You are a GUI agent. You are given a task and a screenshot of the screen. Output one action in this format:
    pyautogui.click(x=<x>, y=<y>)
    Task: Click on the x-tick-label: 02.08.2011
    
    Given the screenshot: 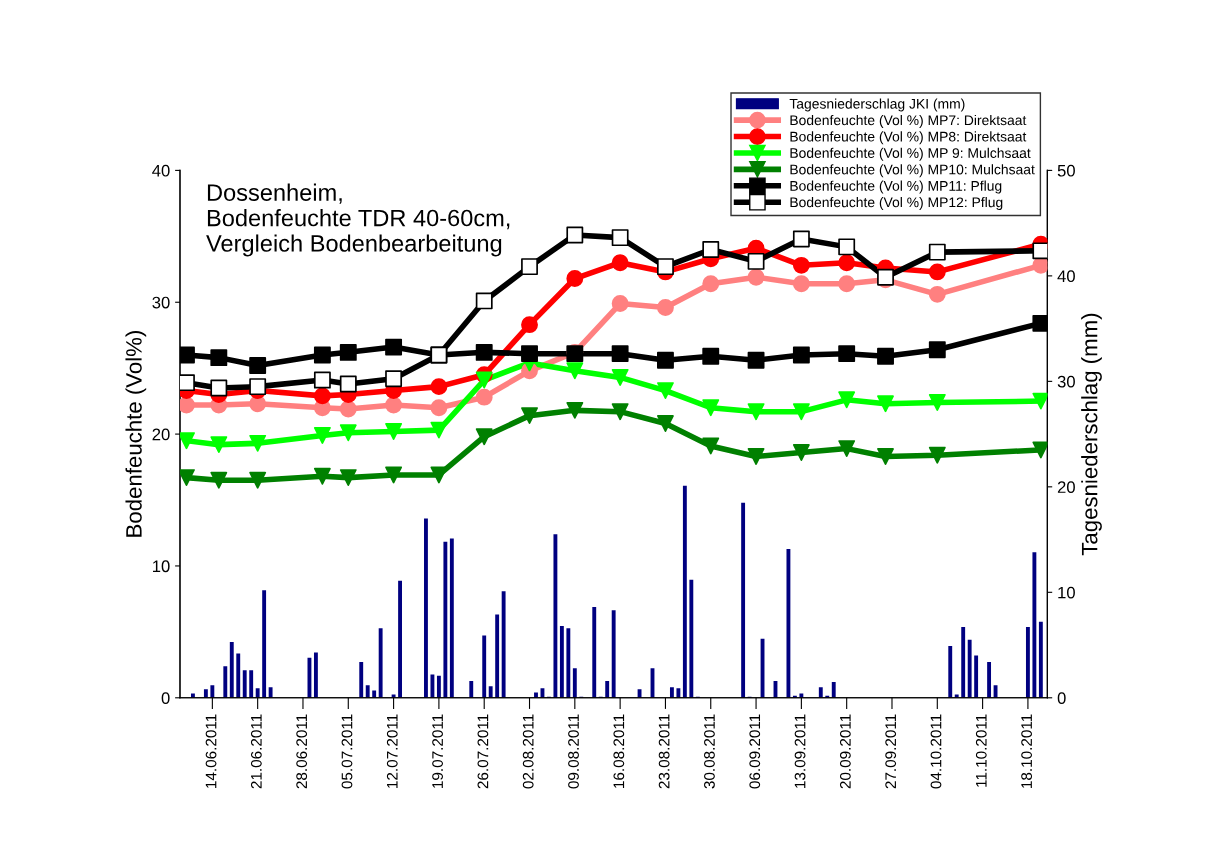 What is the action you would take?
    pyautogui.click(x=528, y=751)
    